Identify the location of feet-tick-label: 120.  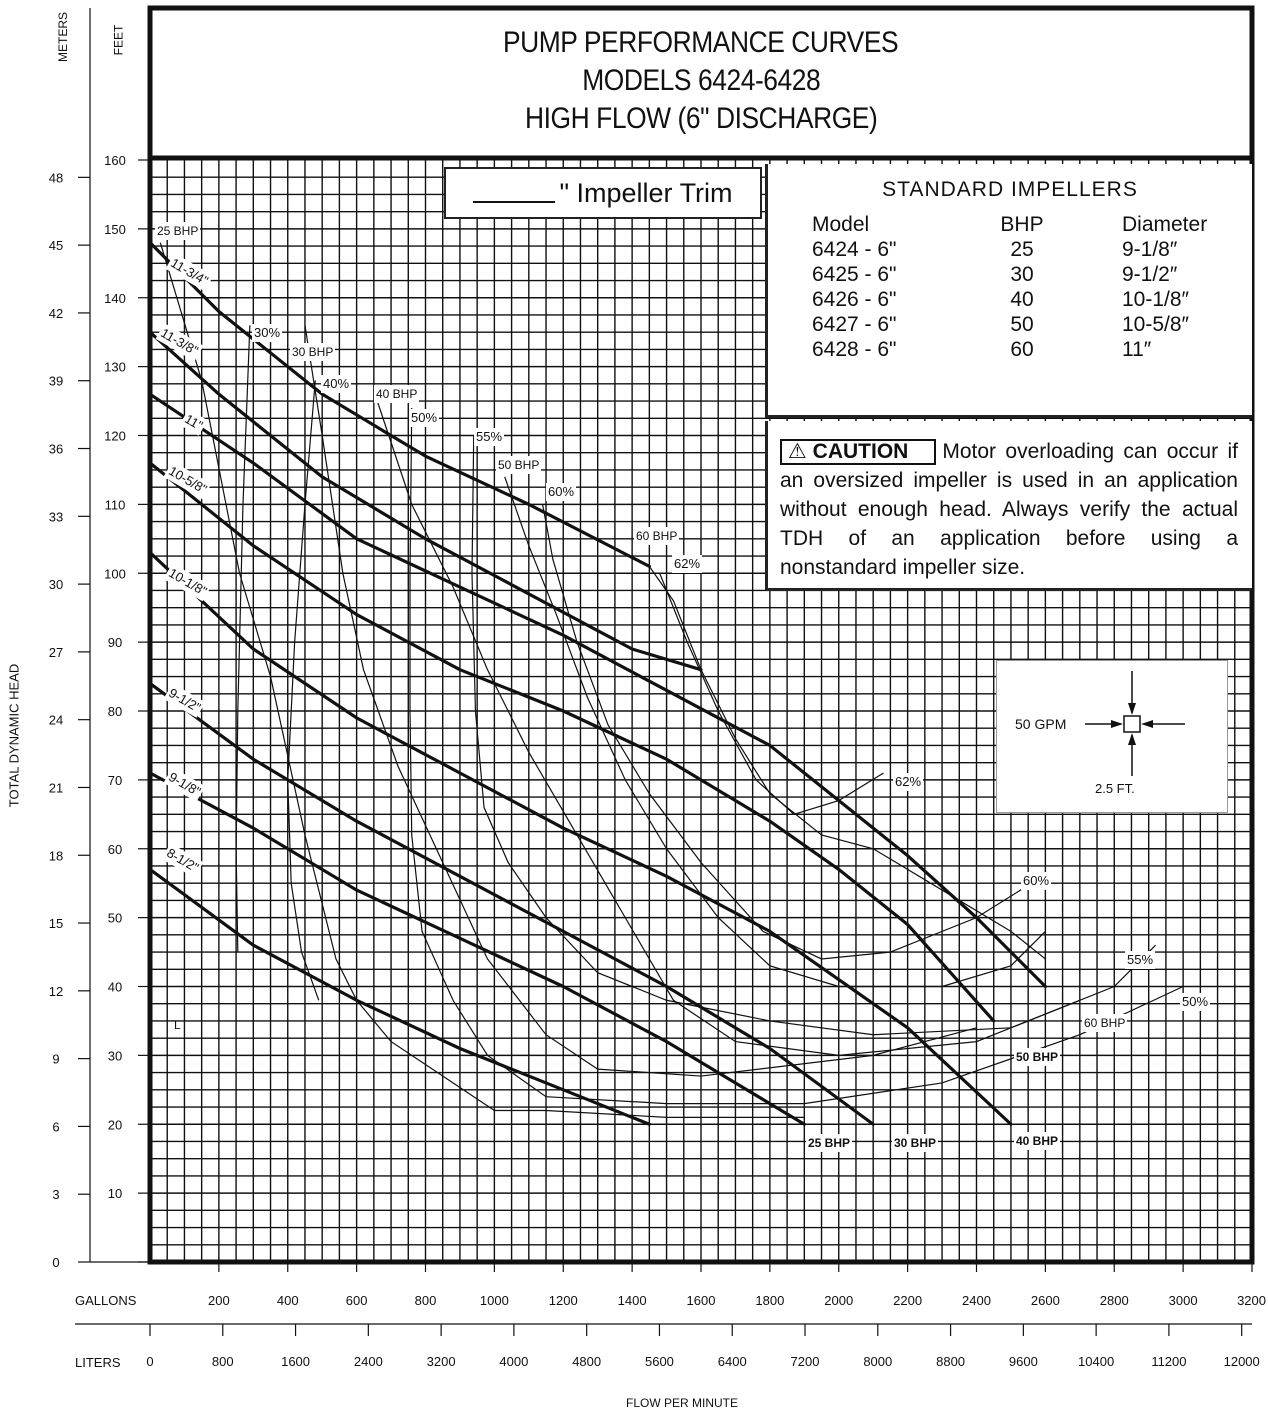
(115, 436).